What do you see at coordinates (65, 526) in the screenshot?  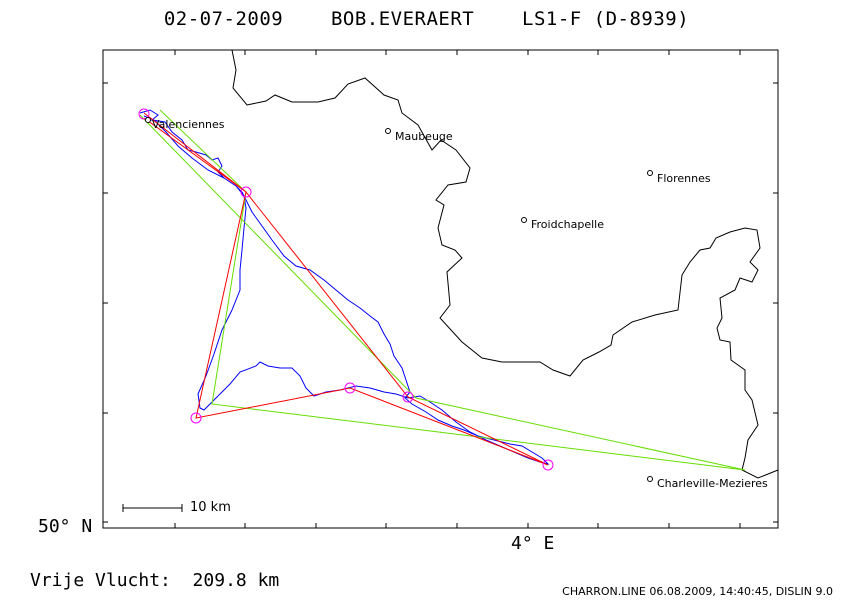 I see `latitude-label: 50° N` at bounding box center [65, 526].